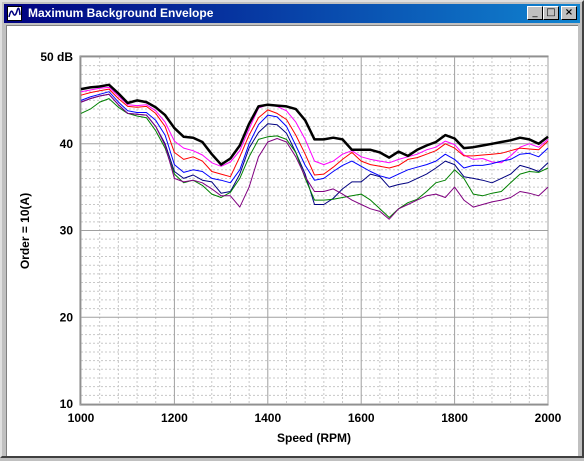 This screenshot has height=461, width=584. Describe the element at coordinates (569, 13) in the screenshot. I see `close-button: ×` at that location.